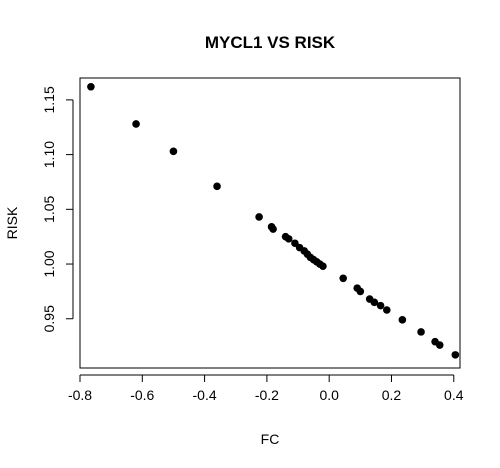 Image resolution: width=500 pixels, height=468 pixels. I want to click on y-axis: 0.95 1.00 1.05 1.10 1.15, so click(57, 209).